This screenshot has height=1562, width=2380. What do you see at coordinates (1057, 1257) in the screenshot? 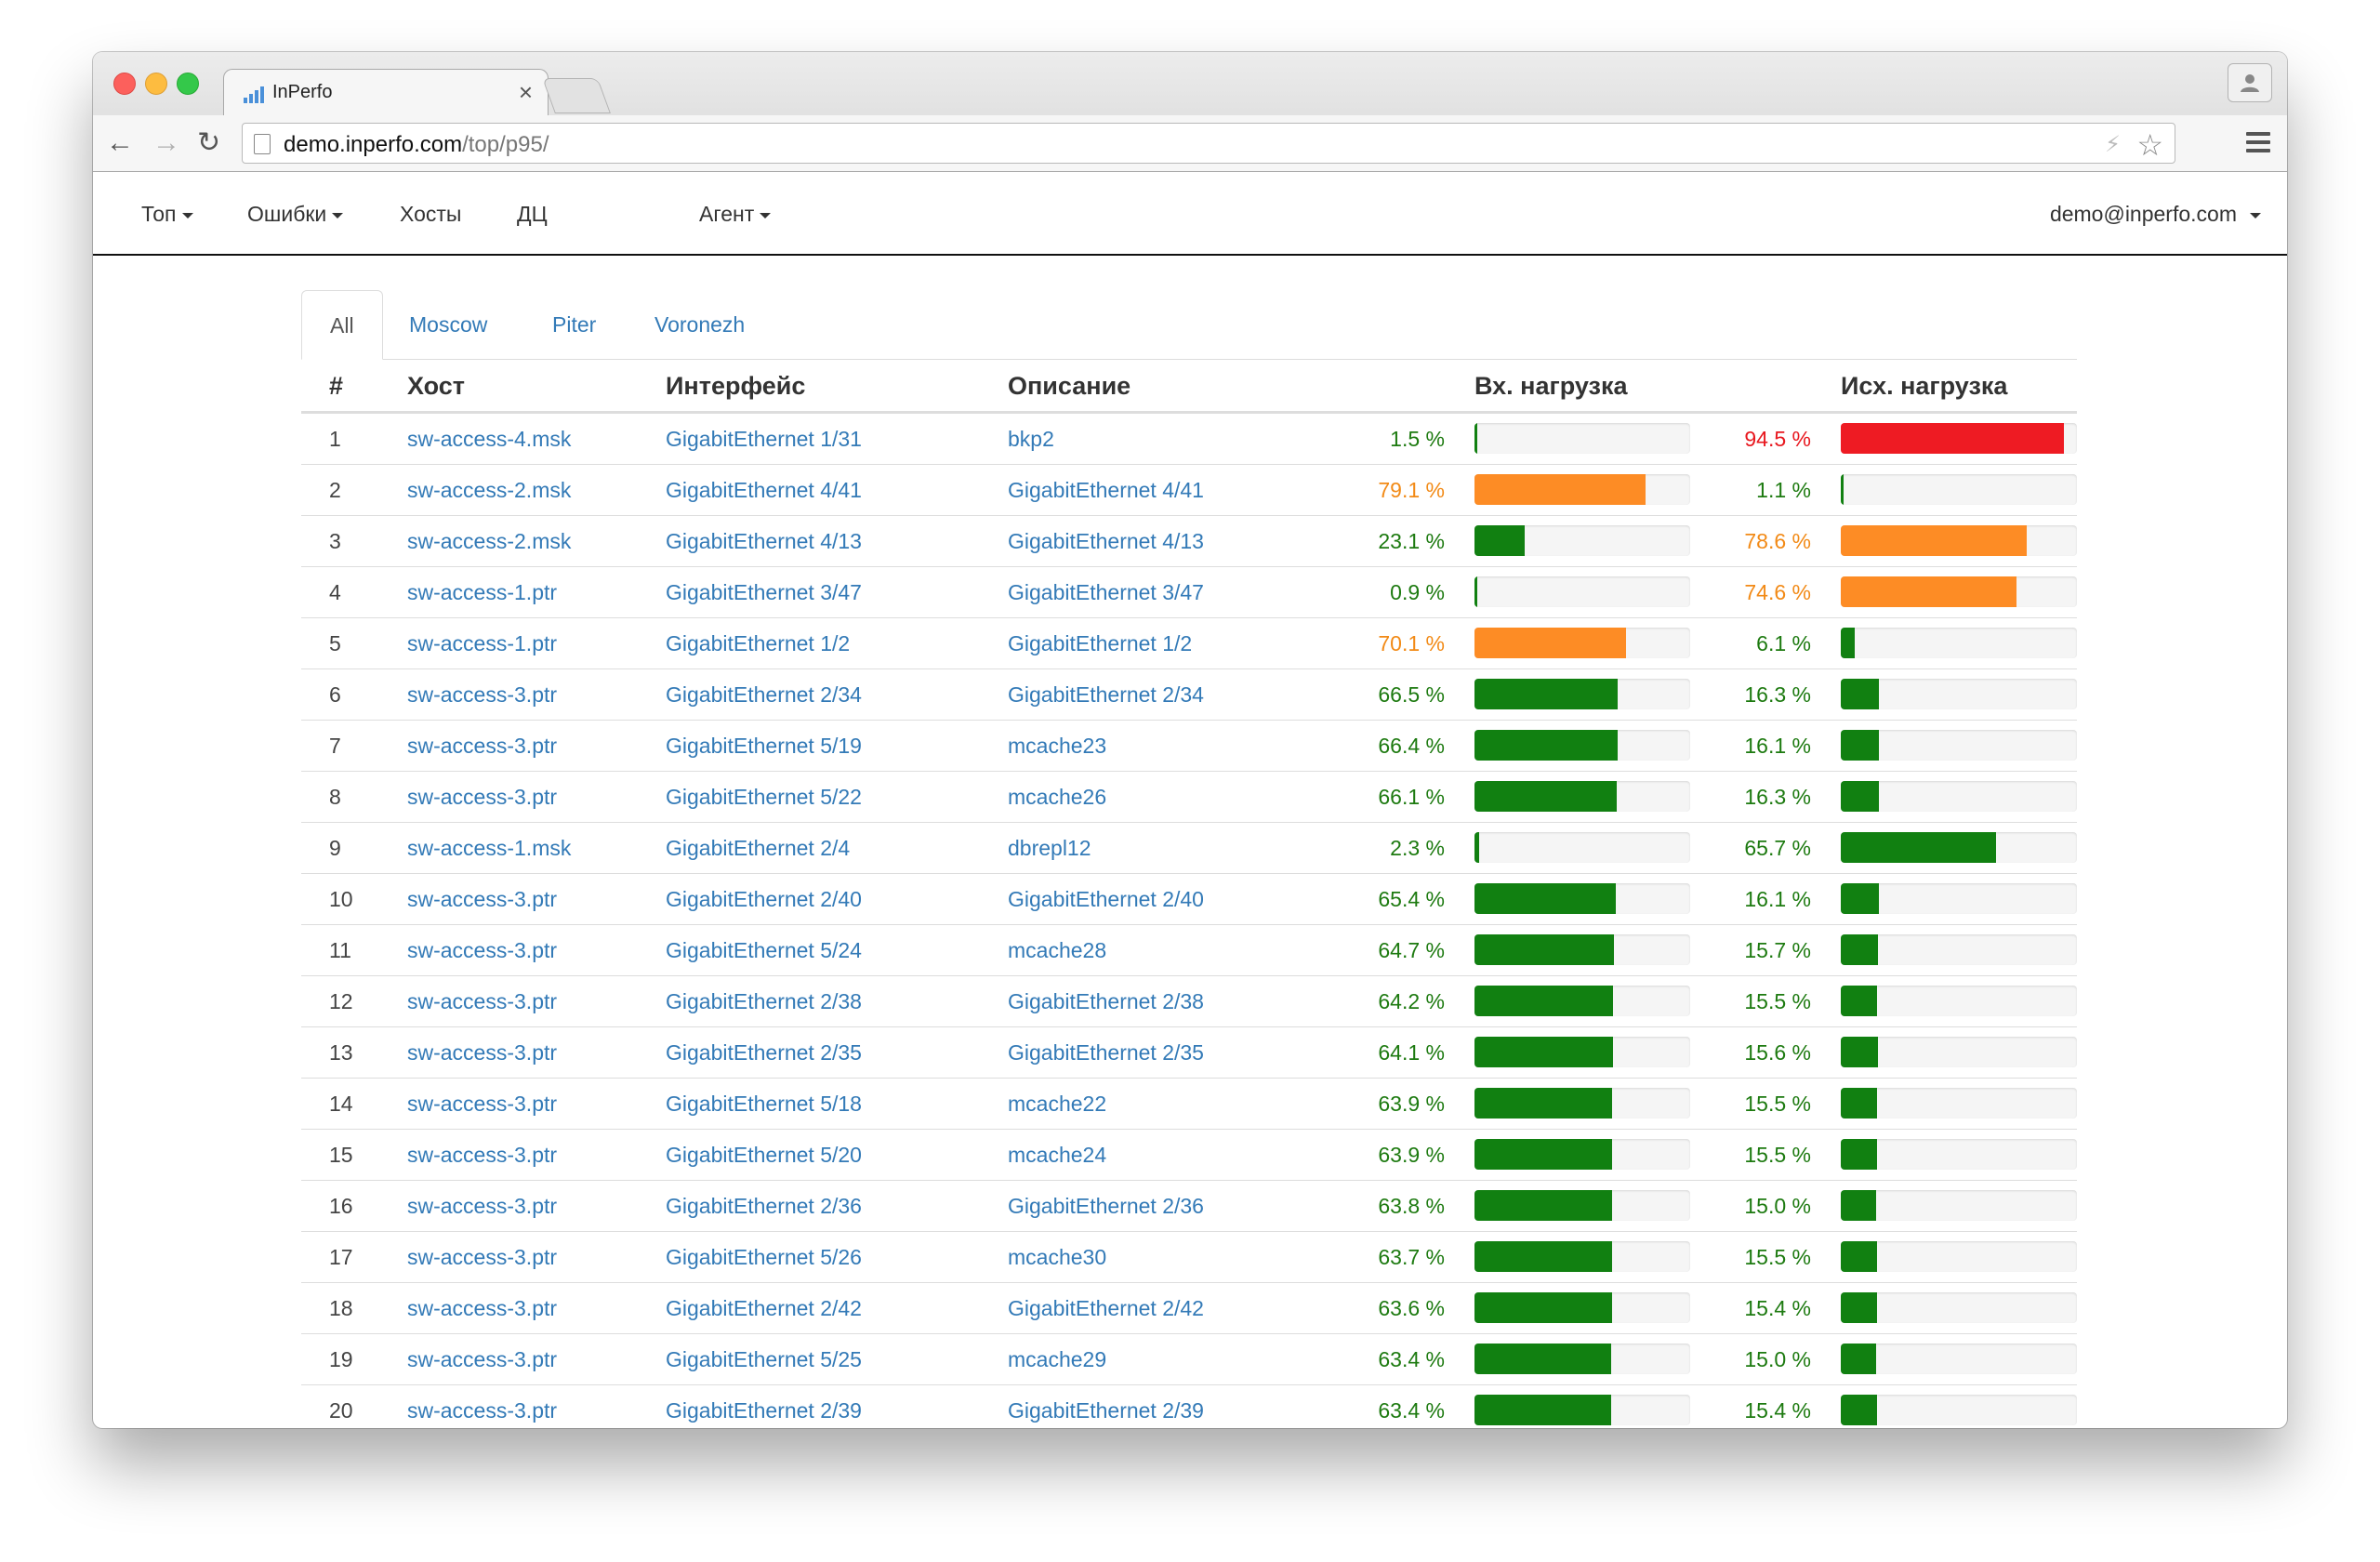
I see `description-link: mcache30` at bounding box center [1057, 1257].